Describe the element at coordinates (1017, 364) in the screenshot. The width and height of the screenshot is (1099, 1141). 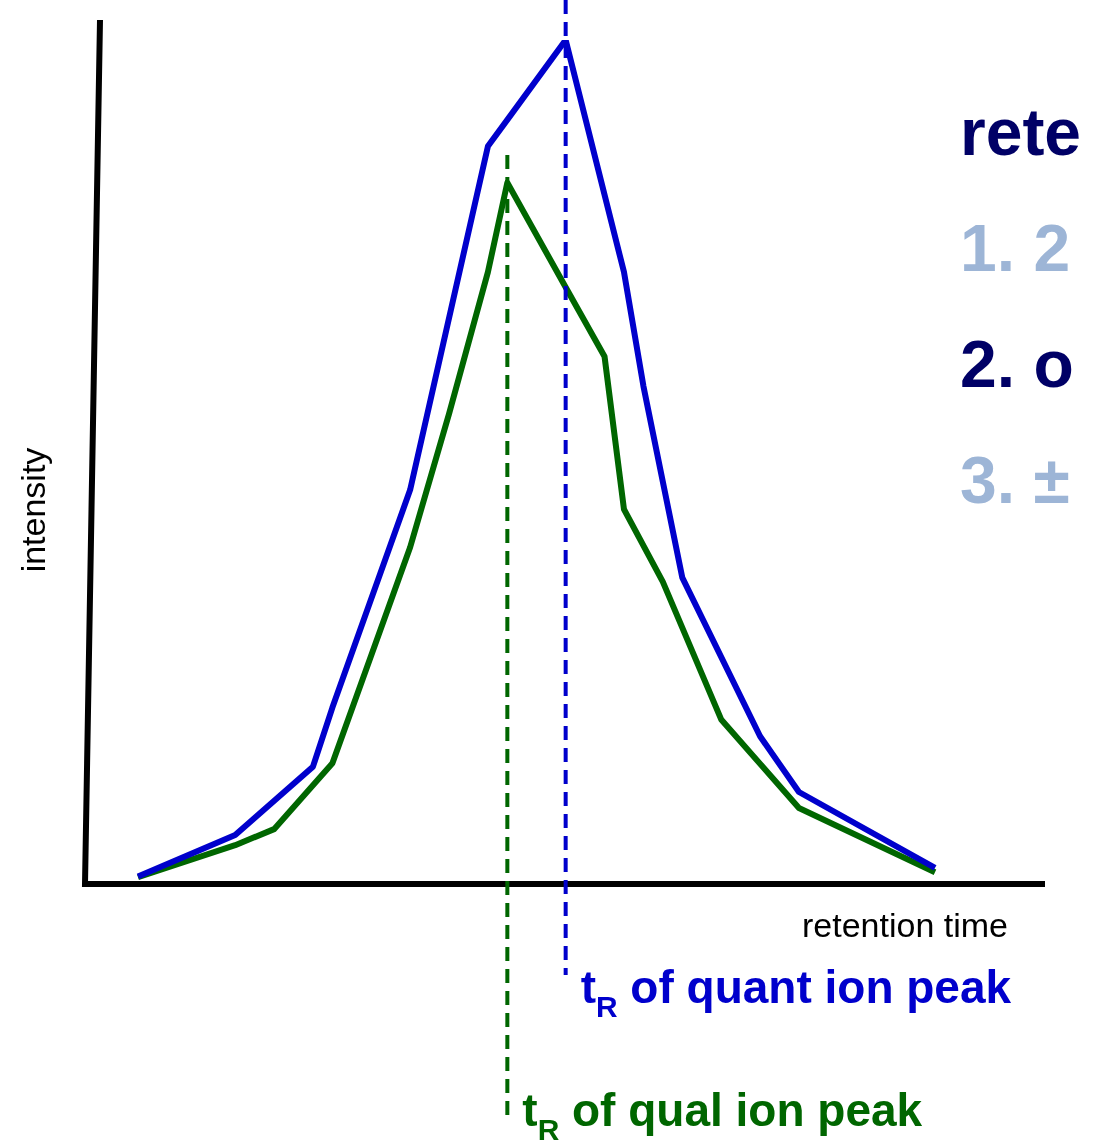
I see `text: 2. o` at that location.